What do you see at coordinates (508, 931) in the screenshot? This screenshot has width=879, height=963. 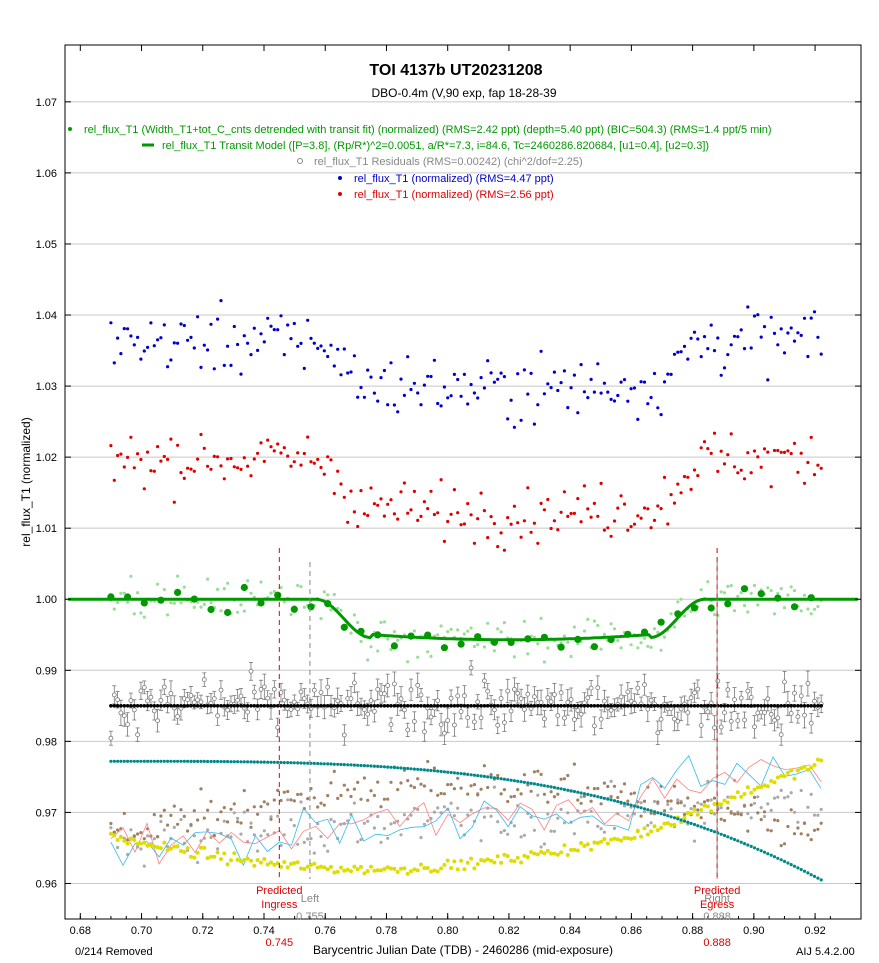 I see `x-tick-label: 0.82` at bounding box center [508, 931].